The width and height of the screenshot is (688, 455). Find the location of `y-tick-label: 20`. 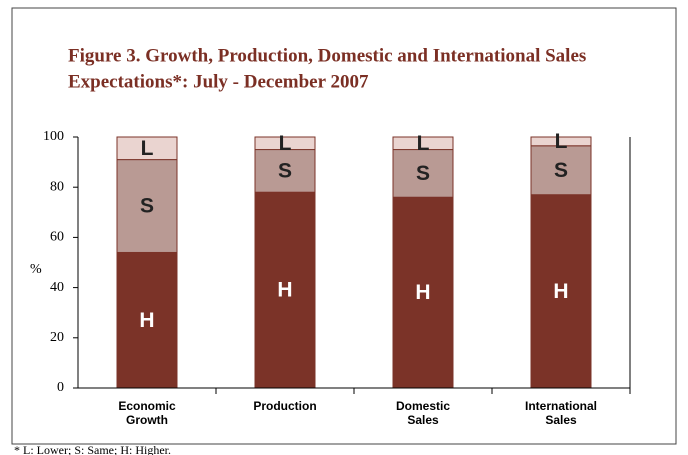

y-tick-label: 20 is located at coordinates (57, 337).